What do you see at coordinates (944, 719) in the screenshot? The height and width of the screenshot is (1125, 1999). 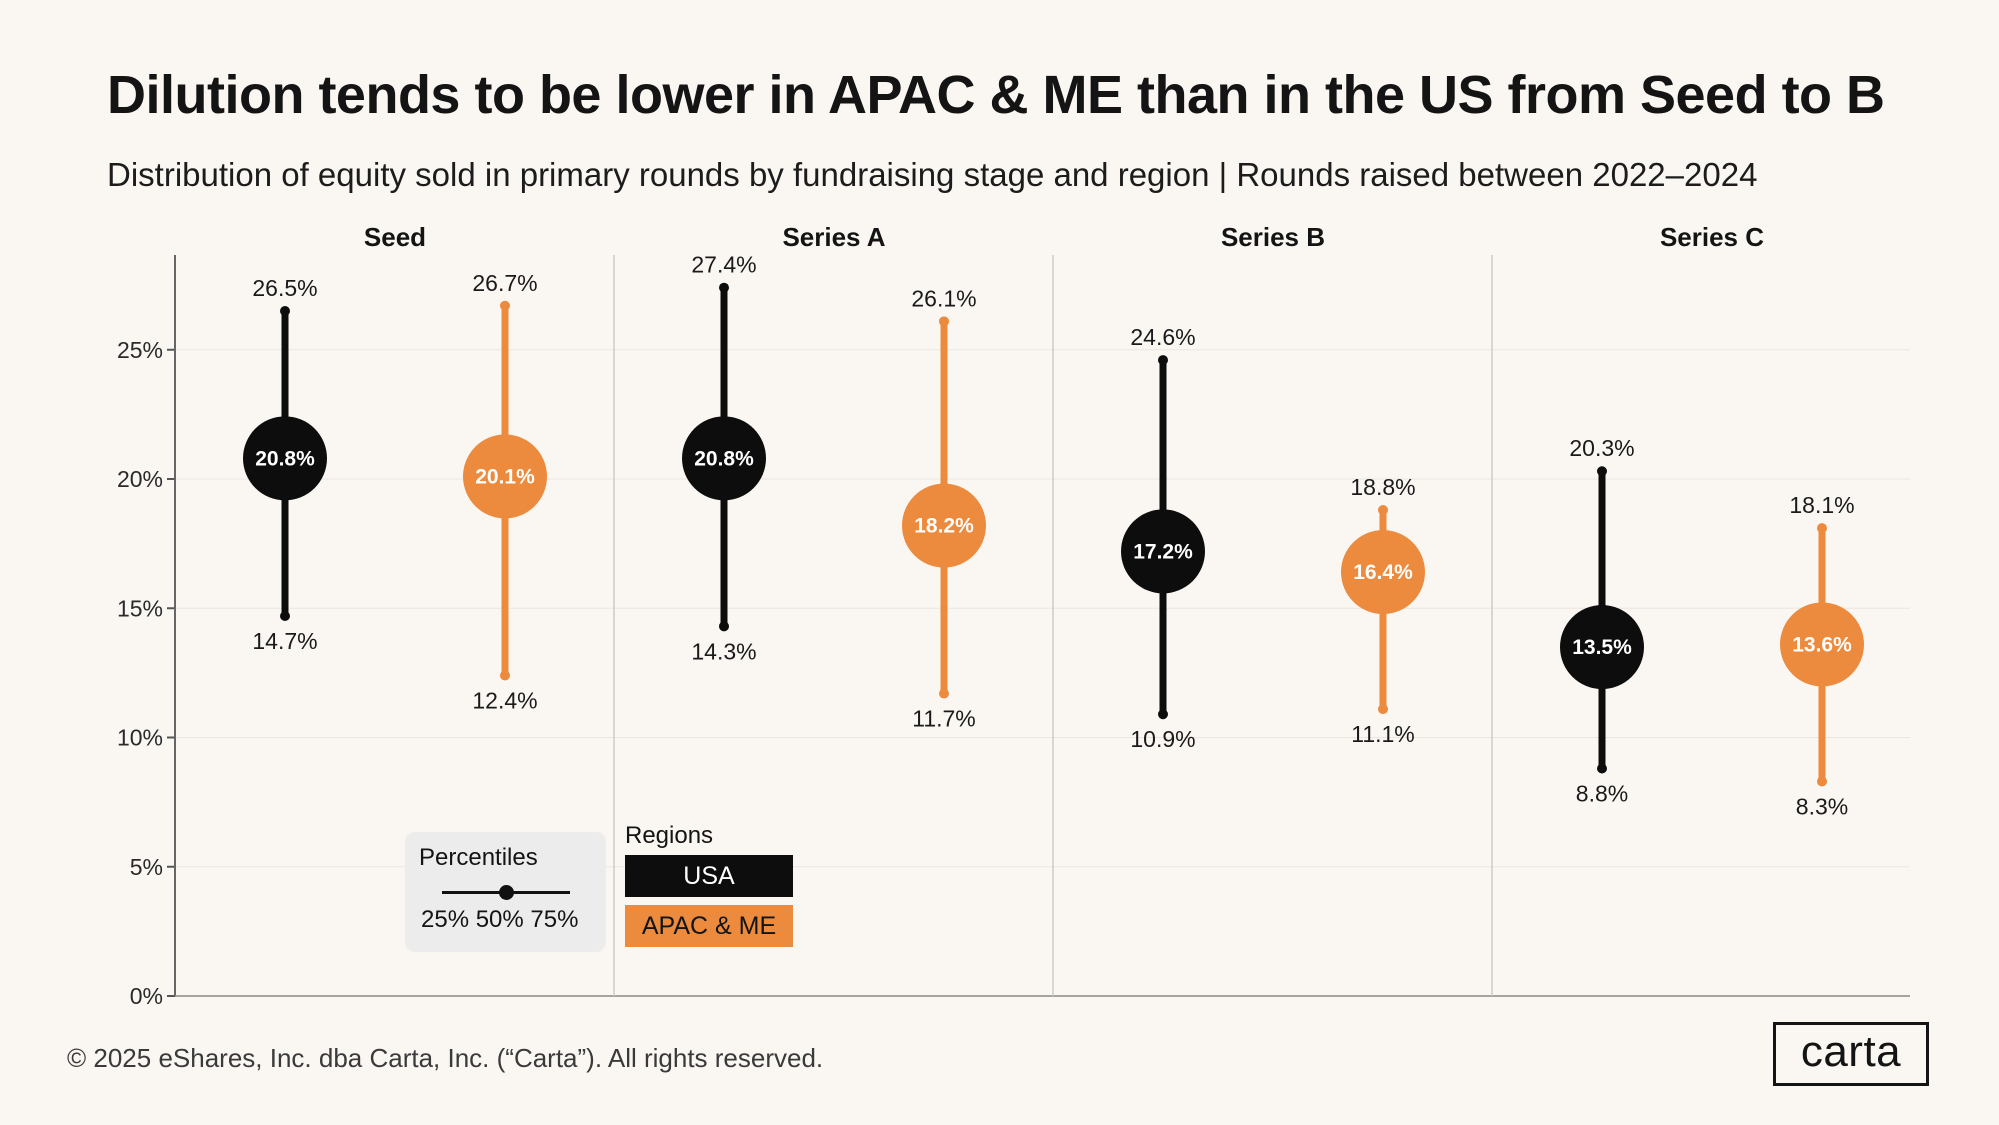 I see `p25-label: 11.7%` at bounding box center [944, 719].